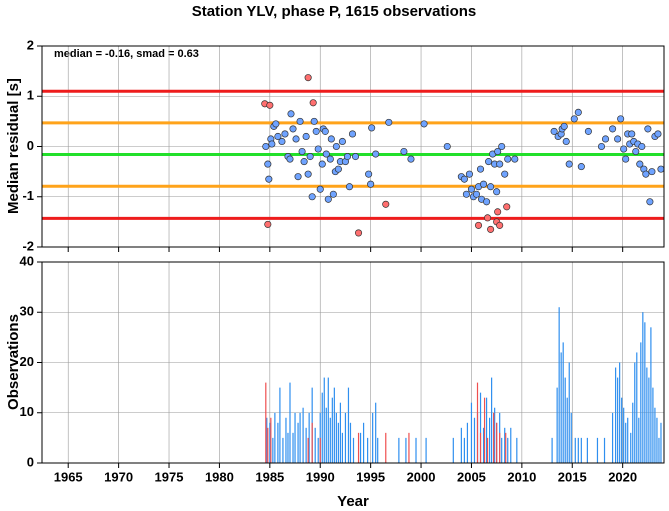 This screenshot has height=511, width=669. What do you see at coordinates (334, 11) in the screenshot?
I see `chart-title: Station YLV, phase P, 1615 observations` at bounding box center [334, 11].